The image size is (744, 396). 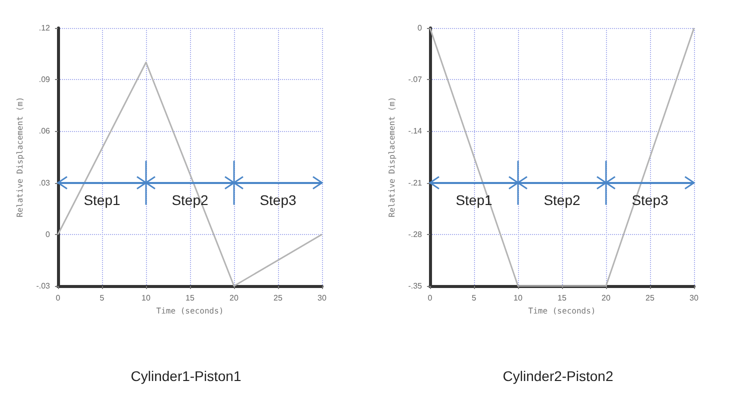 What do you see at coordinates (415, 286) in the screenshot?
I see `y-tick-label: -.35` at bounding box center [415, 286].